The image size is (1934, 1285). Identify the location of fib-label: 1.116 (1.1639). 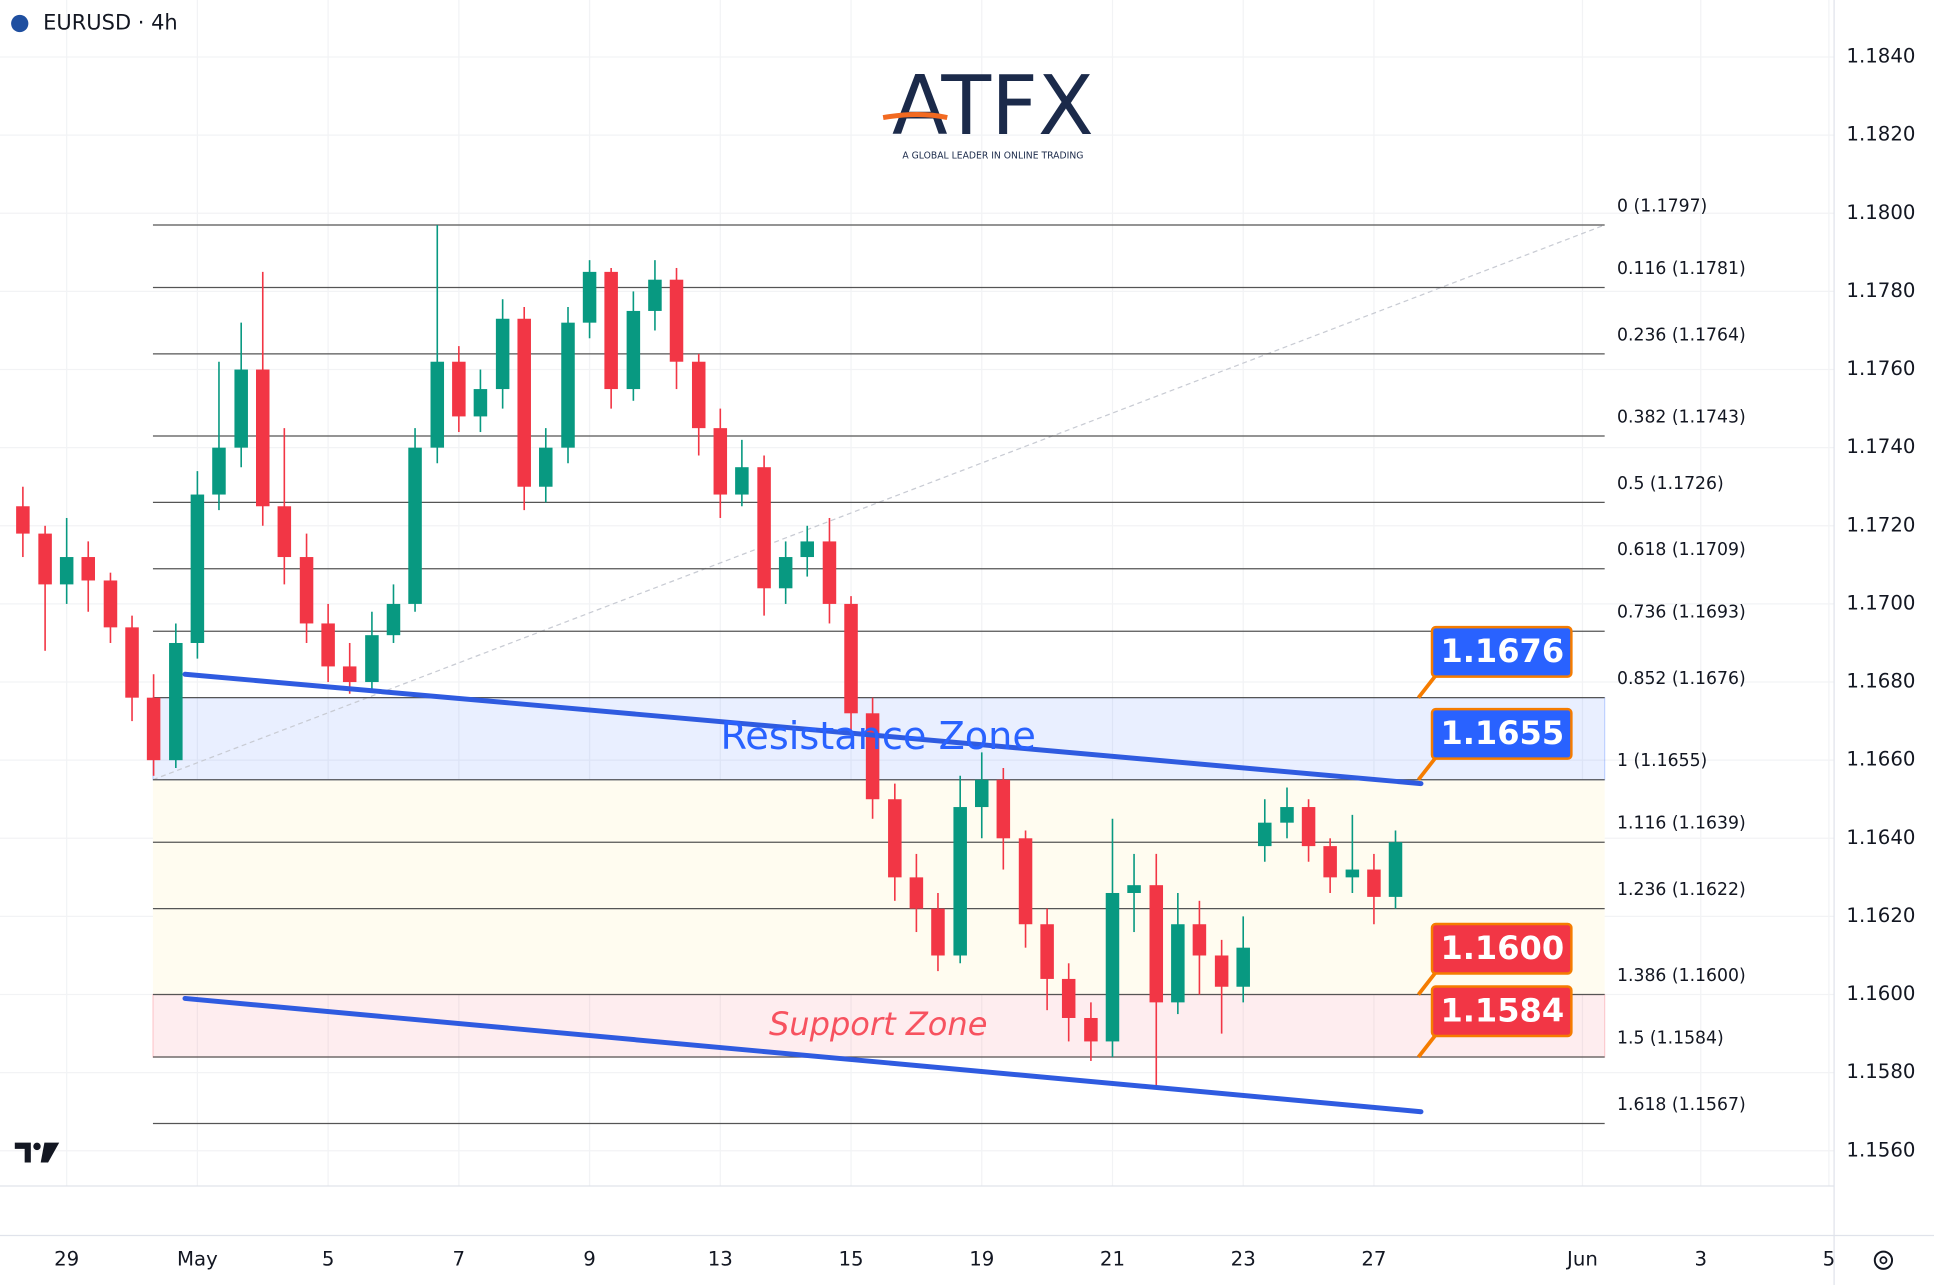
(1681, 824).